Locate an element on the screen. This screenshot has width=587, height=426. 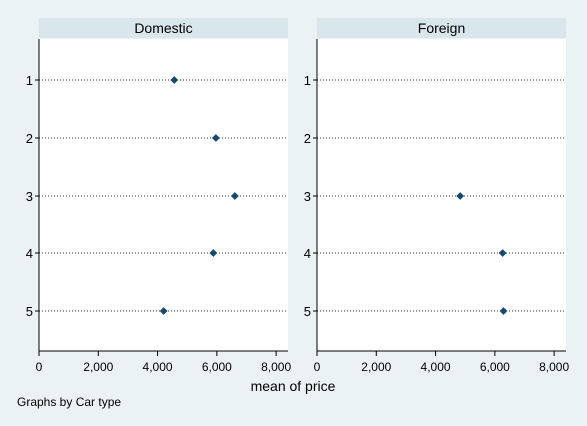
panel-title: Foreign is located at coordinates (441, 28).